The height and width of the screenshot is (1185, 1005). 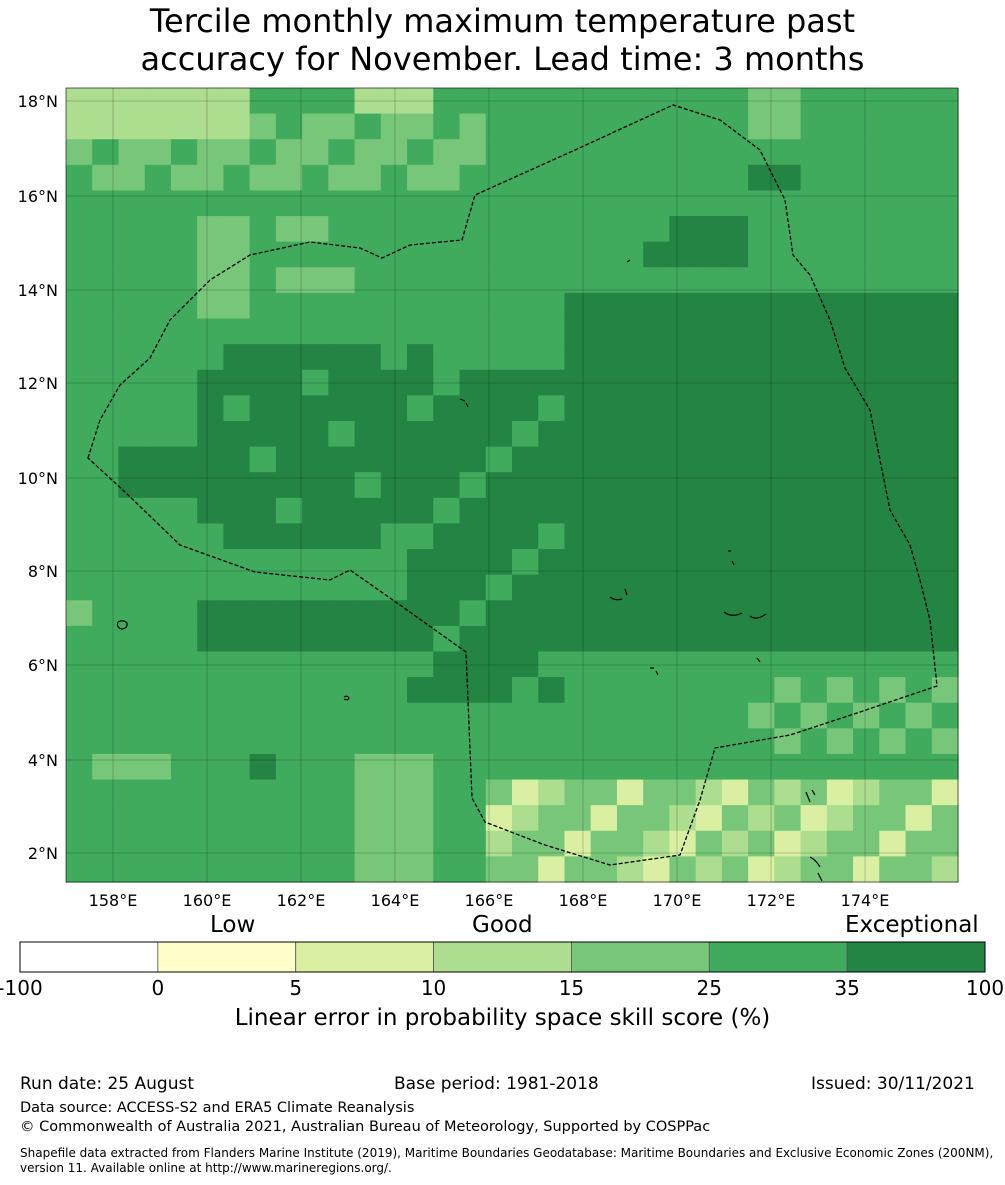 What do you see at coordinates (43, 853) in the screenshot?
I see `latitude-label: 2°N` at bounding box center [43, 853].